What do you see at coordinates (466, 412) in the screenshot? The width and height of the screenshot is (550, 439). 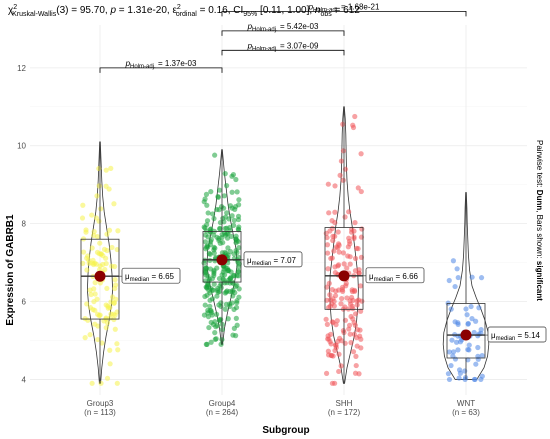 I see `x-tick-count: (n = 63)` at bounding box center [466, 412].